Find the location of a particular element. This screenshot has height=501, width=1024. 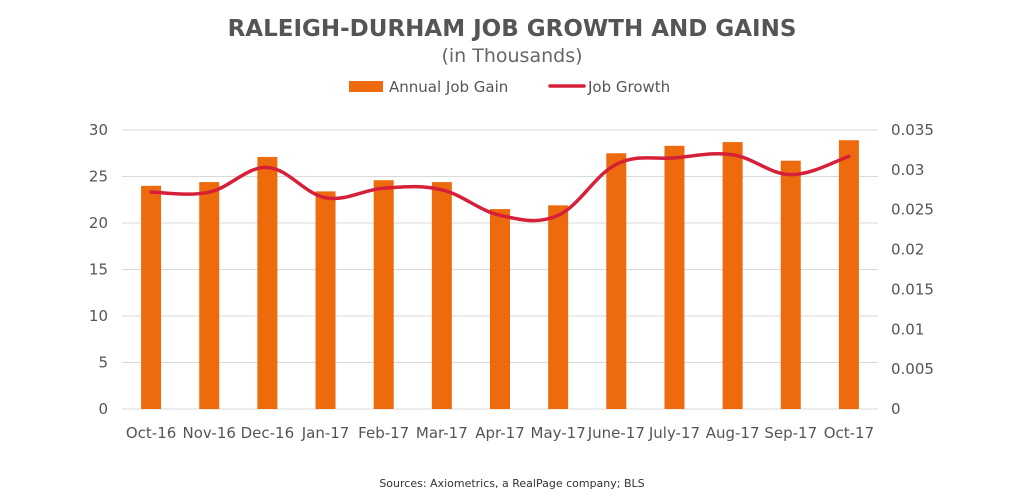

right-axis-tick-label: 0.03 is located at coordinates (907, 170).